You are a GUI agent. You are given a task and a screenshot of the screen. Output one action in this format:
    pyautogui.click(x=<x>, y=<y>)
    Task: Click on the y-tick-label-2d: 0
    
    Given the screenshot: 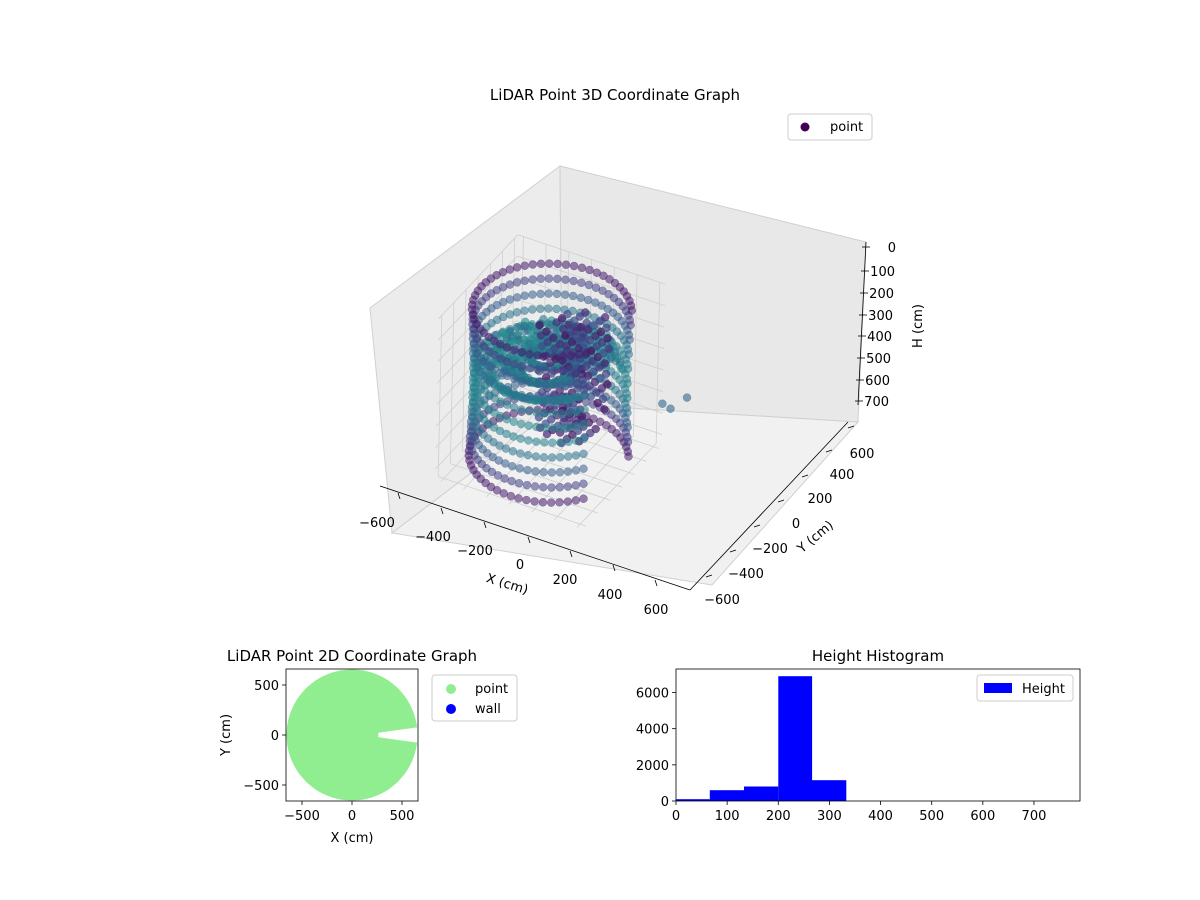 What is the action you would take?
    pyautogui.click(x=275, y=736)
    